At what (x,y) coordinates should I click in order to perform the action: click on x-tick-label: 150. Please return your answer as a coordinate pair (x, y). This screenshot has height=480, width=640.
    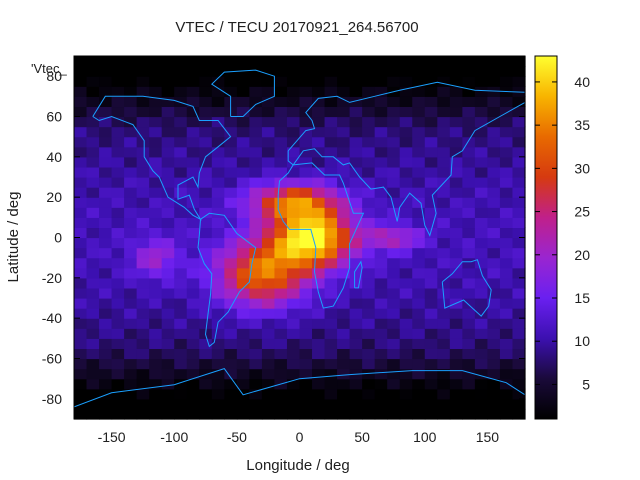
    Looking at the image, I should click on (488, 437).